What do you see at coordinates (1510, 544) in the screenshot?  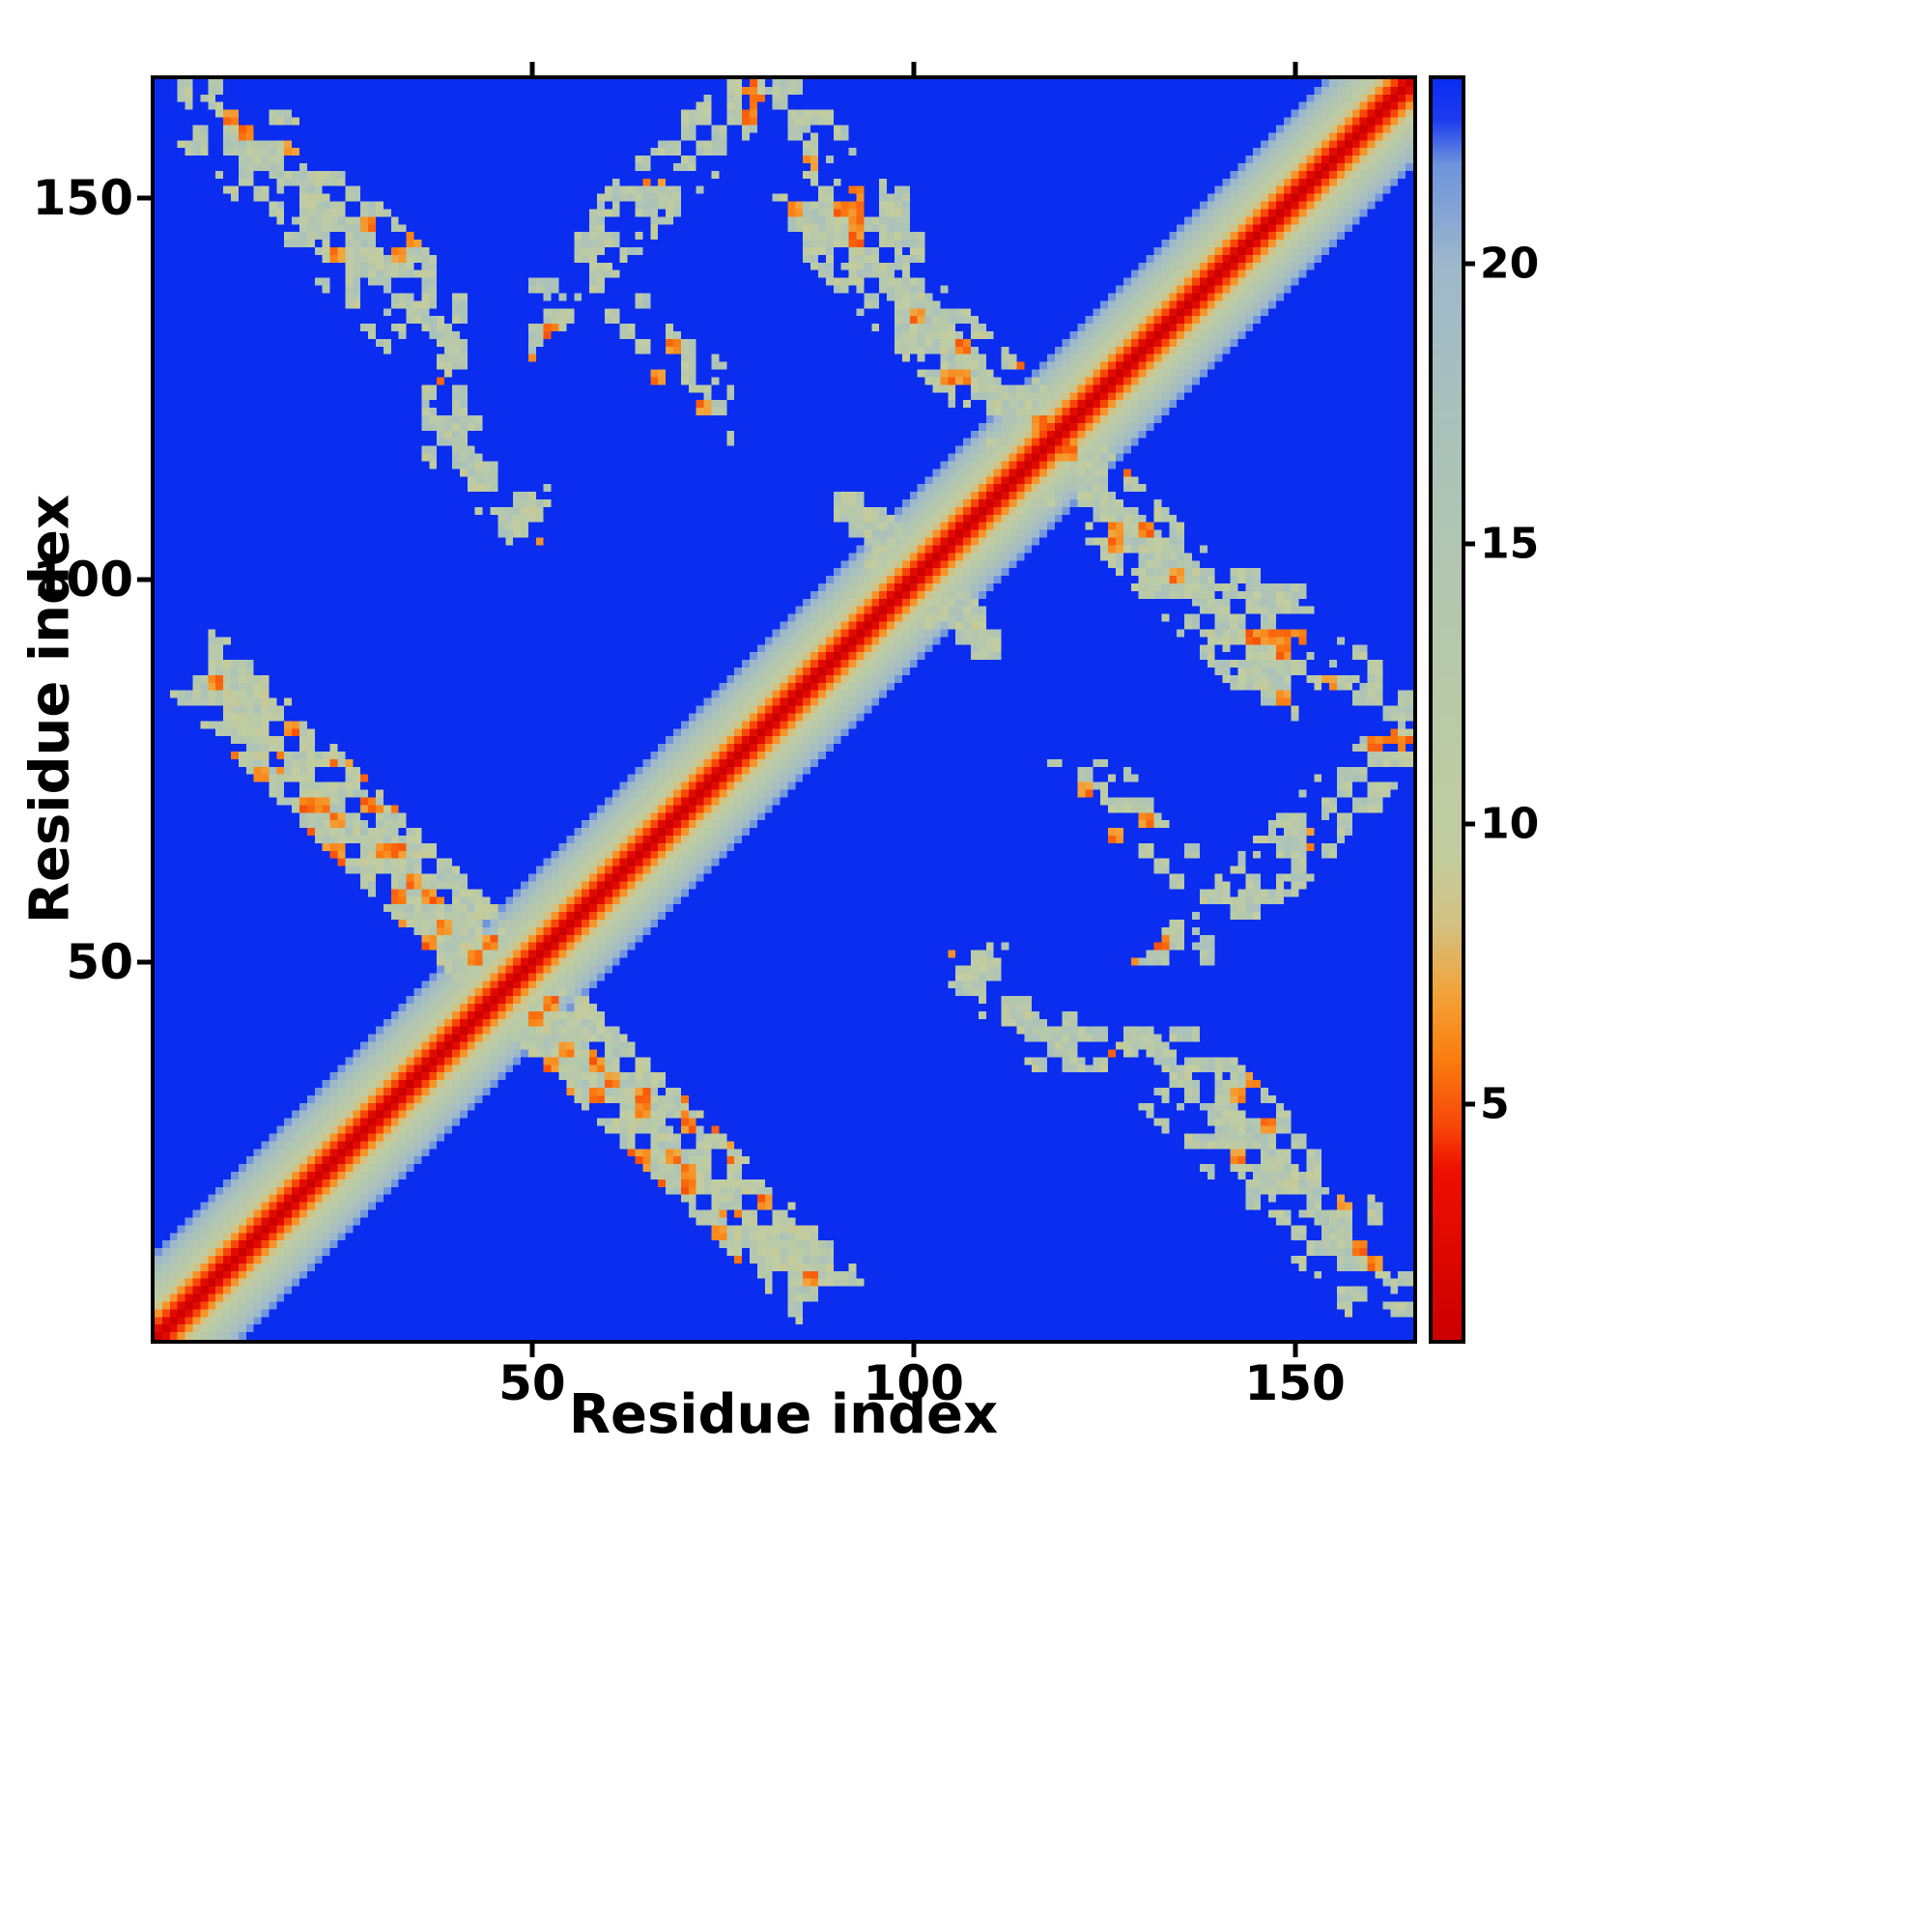 I see `colorbar-tick-label: 15` at bounding box center [1510, 544].